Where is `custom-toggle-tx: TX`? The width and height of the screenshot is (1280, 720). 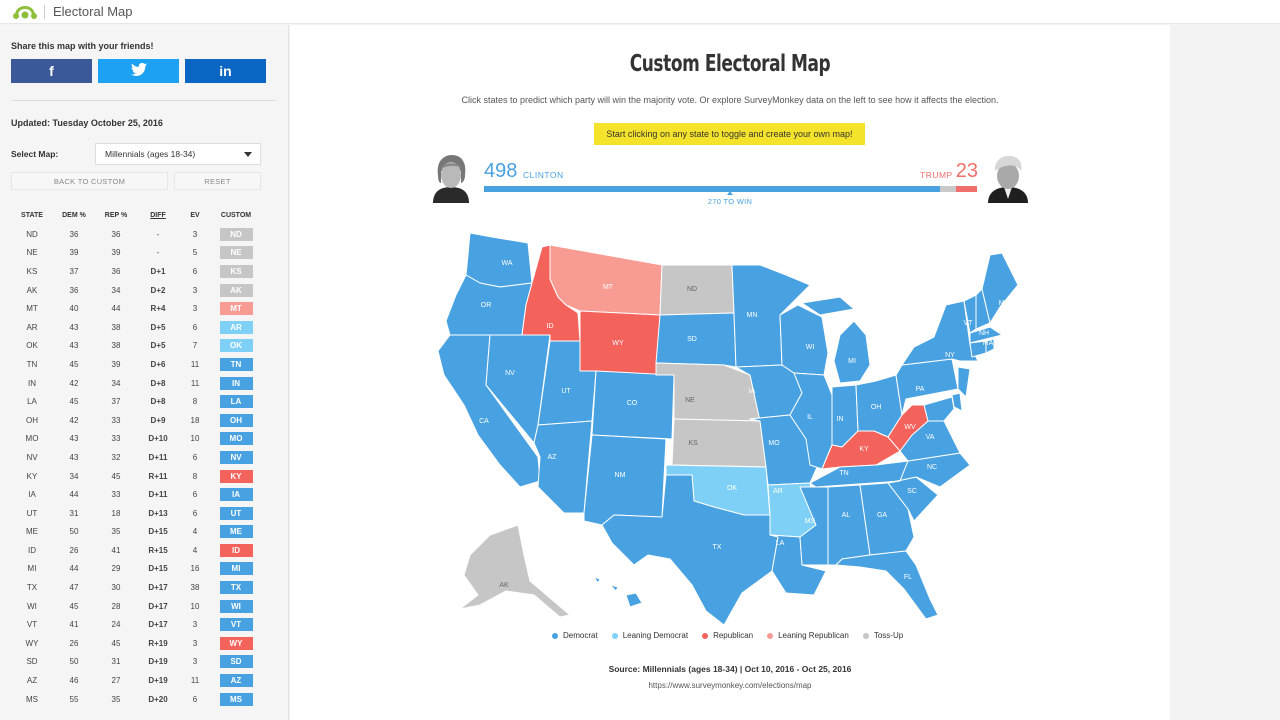 custom-toggle-tx: TX is located at coordinates (236, 588).